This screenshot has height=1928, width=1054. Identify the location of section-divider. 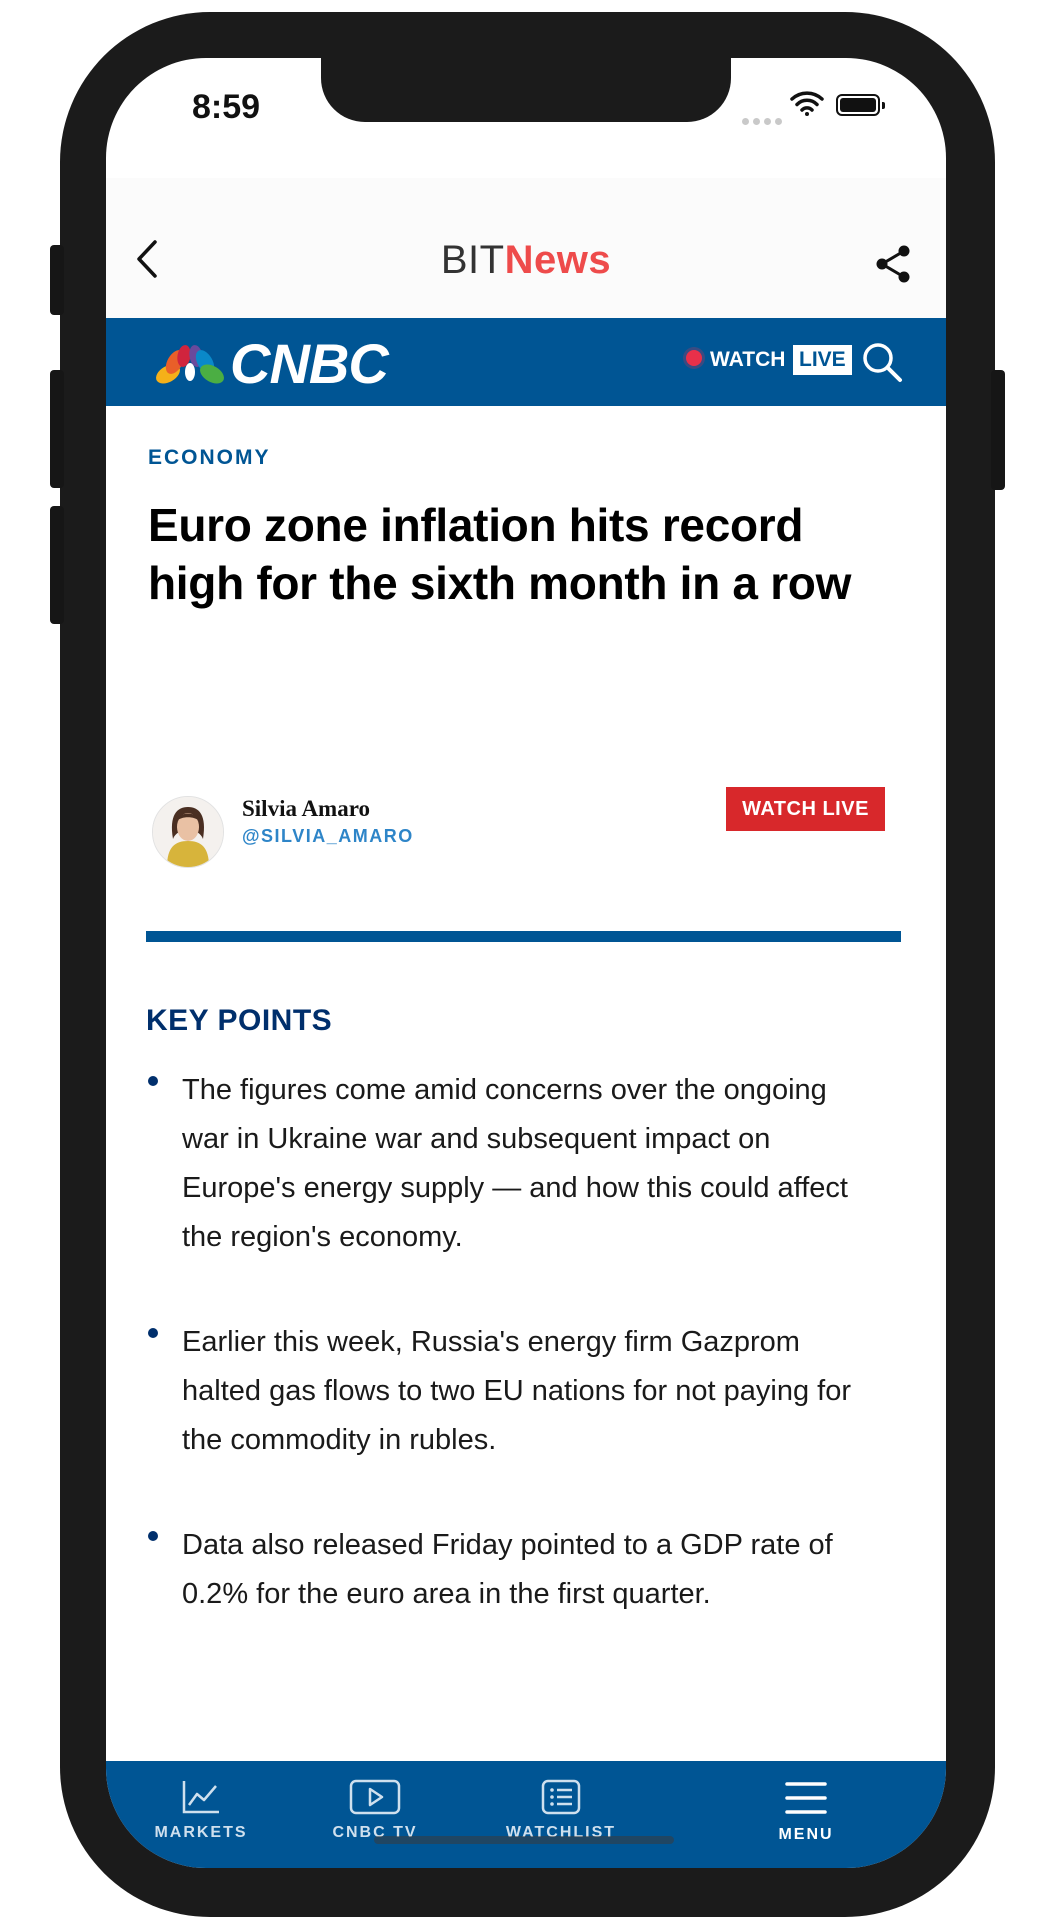
(523, 936).